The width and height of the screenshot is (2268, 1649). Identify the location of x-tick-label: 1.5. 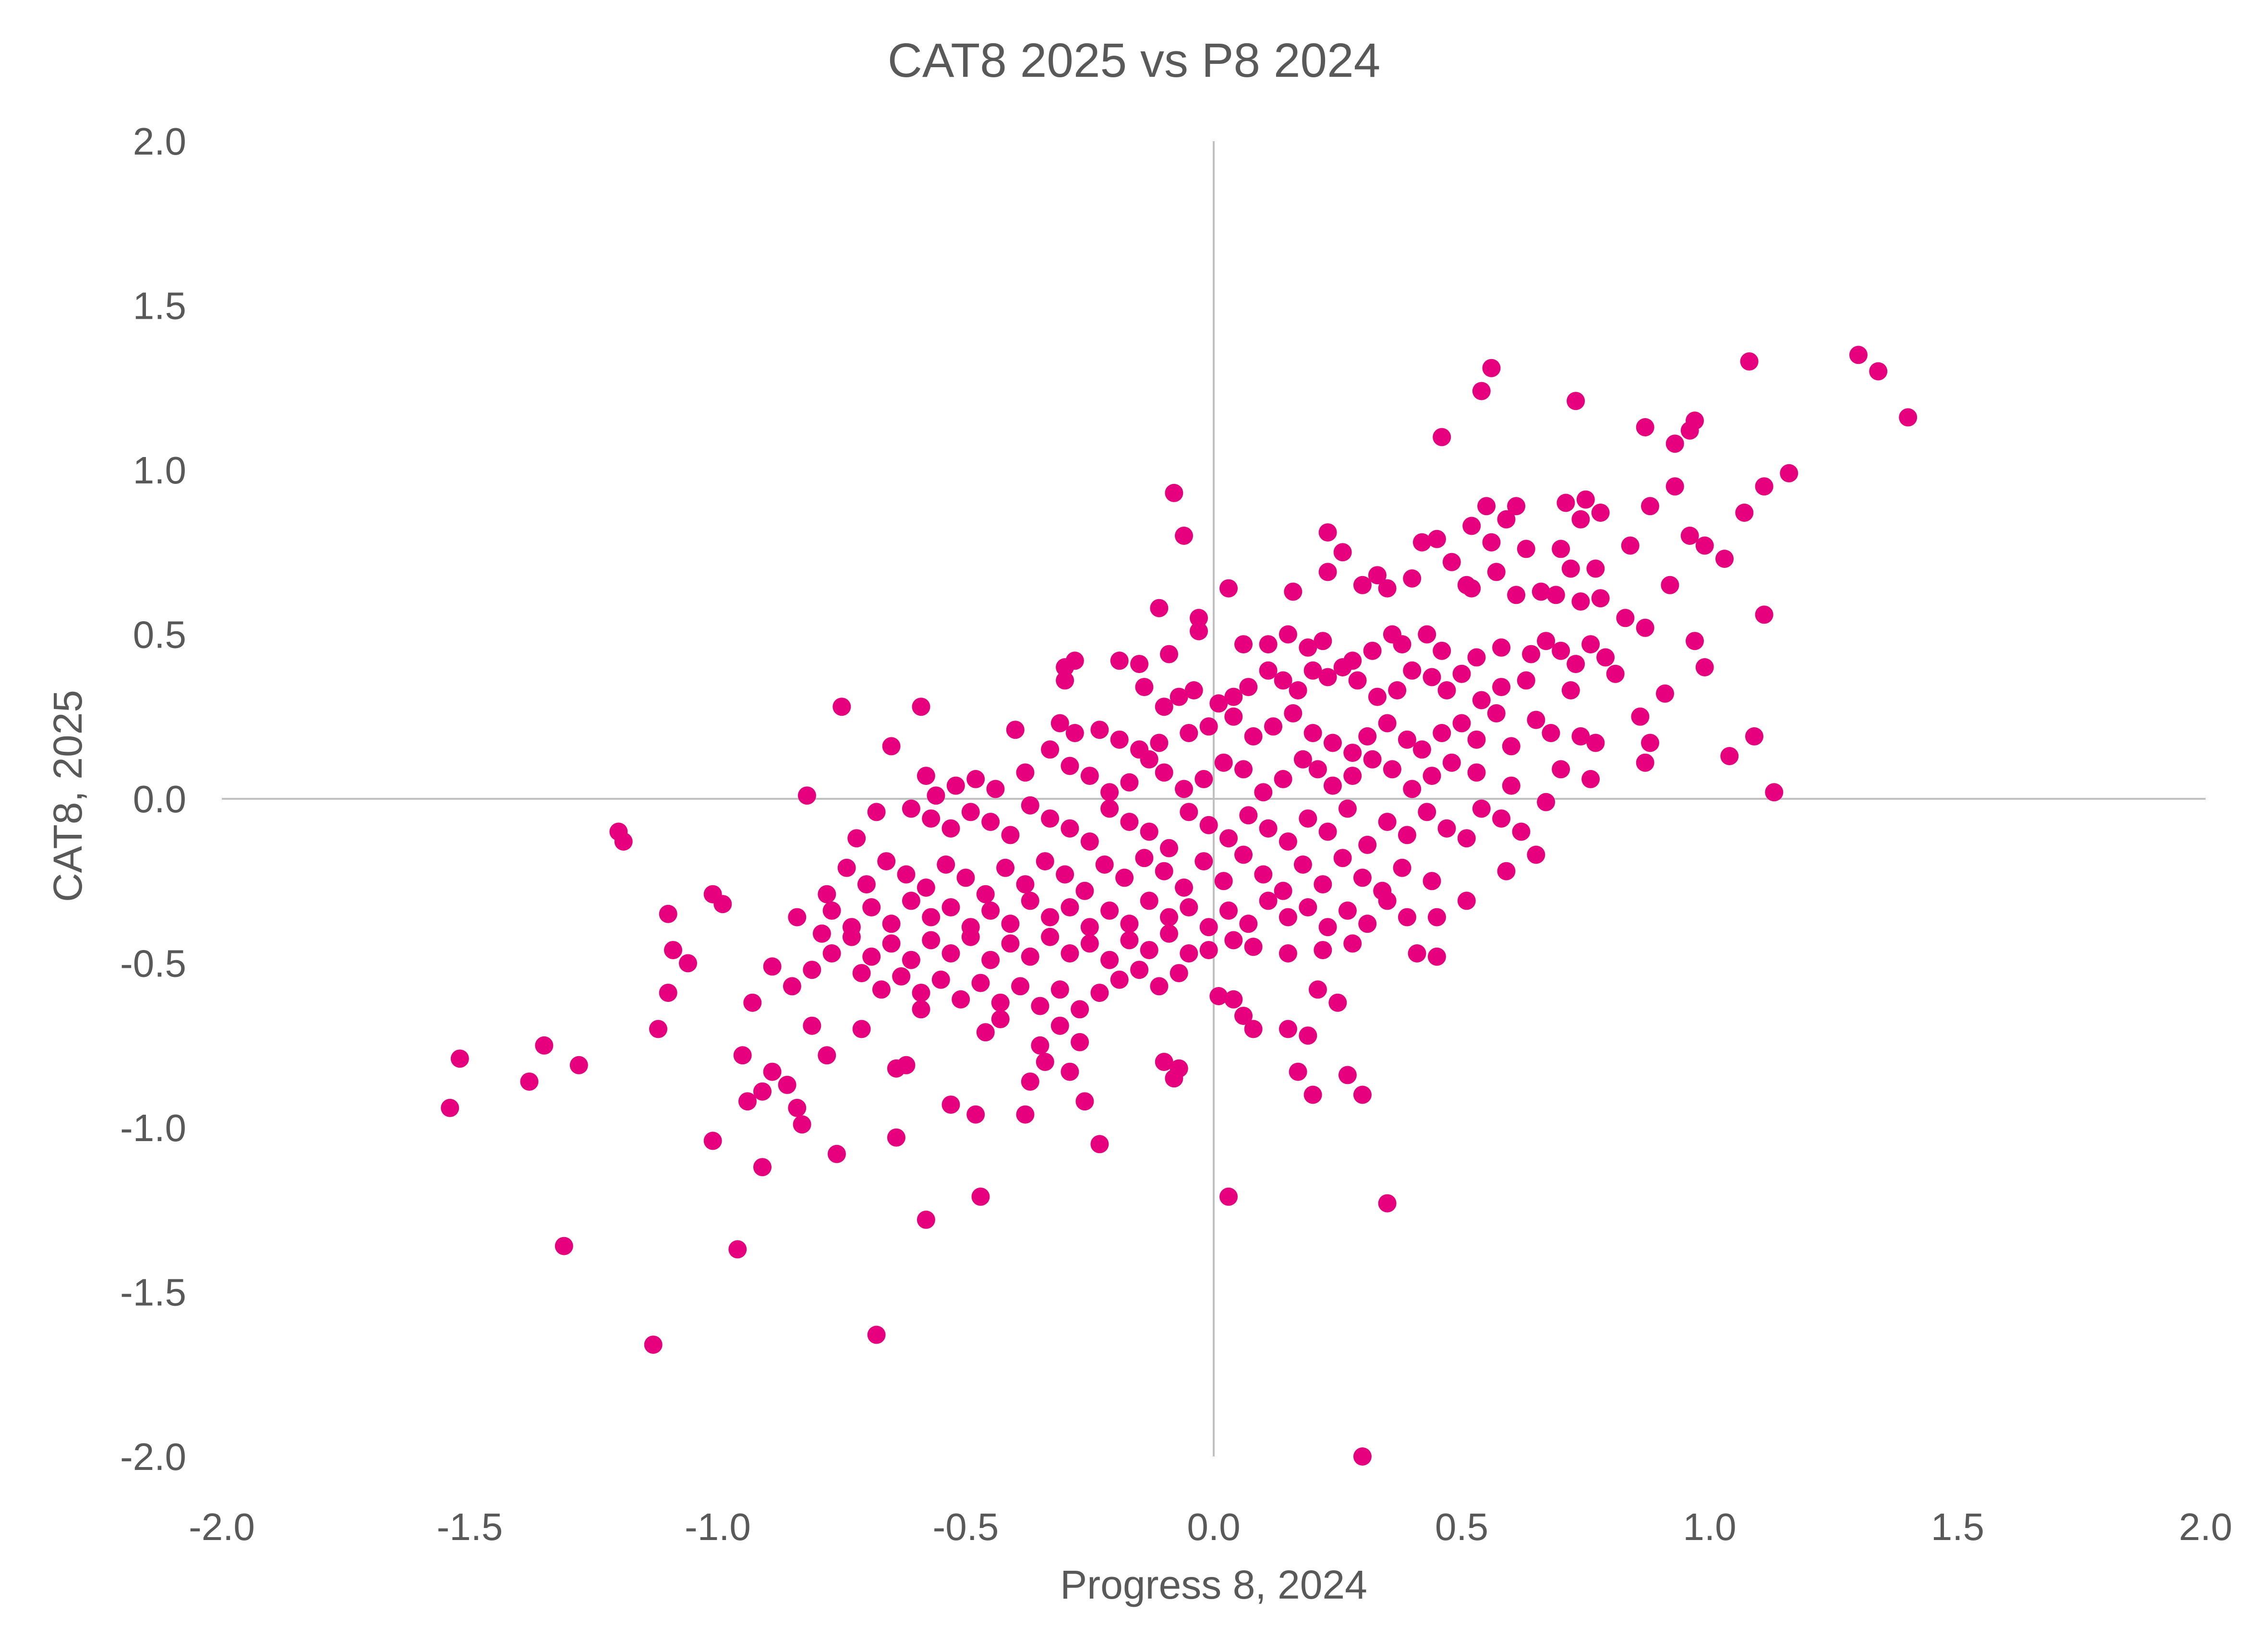
(1958, 1527).